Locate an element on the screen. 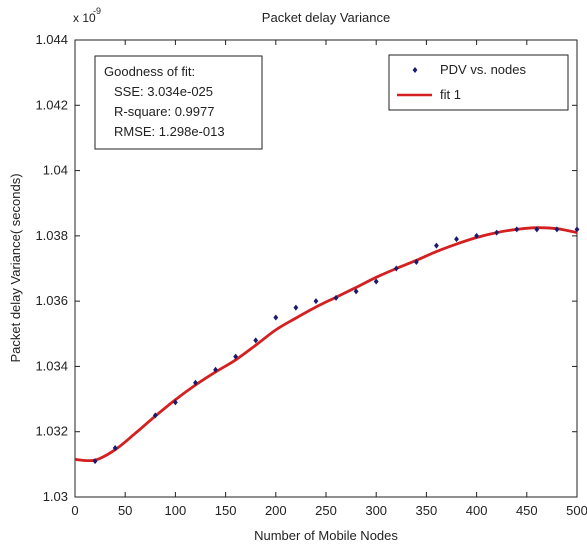  y-scale-exponent: -9 is located at coordinates (97, 11).